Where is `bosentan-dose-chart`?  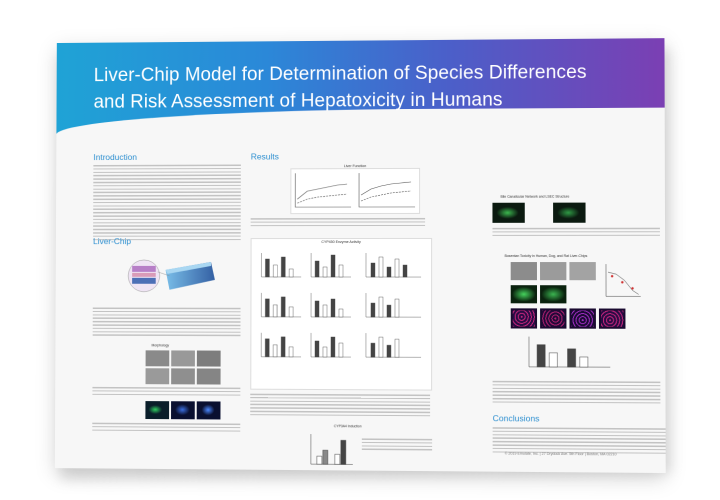
bosentan-dose-chart is located at coordinates (622, 283).